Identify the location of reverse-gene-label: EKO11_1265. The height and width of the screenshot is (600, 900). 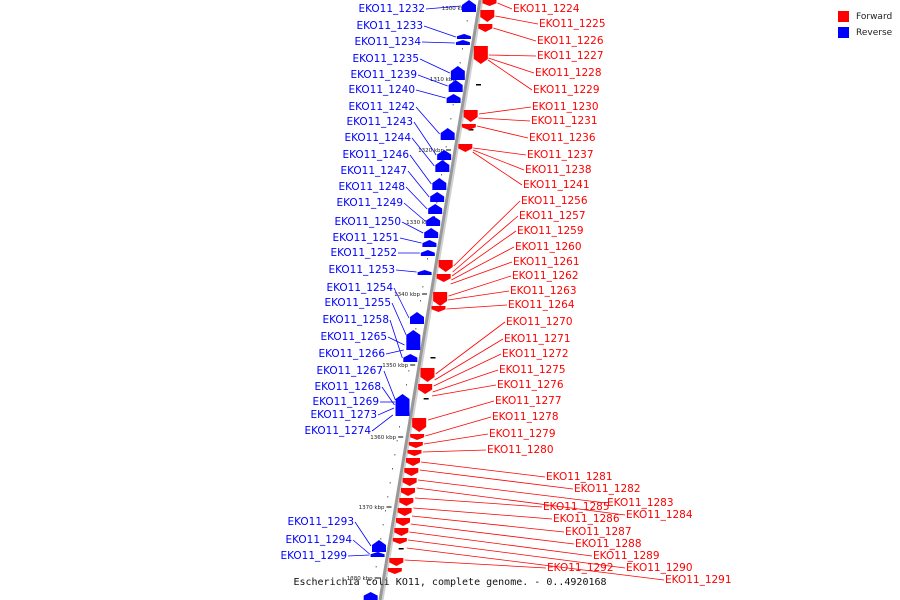
(353, 337).